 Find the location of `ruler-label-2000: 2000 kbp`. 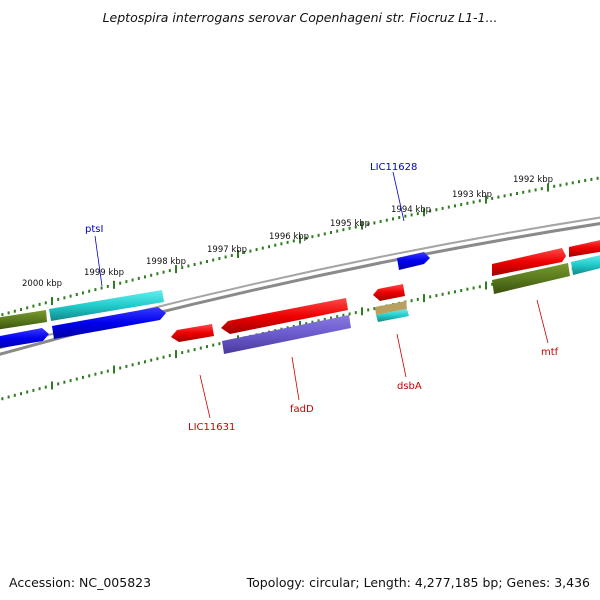

ruler-label-2000: 2000 kbp is located at coordinates (42, 284).